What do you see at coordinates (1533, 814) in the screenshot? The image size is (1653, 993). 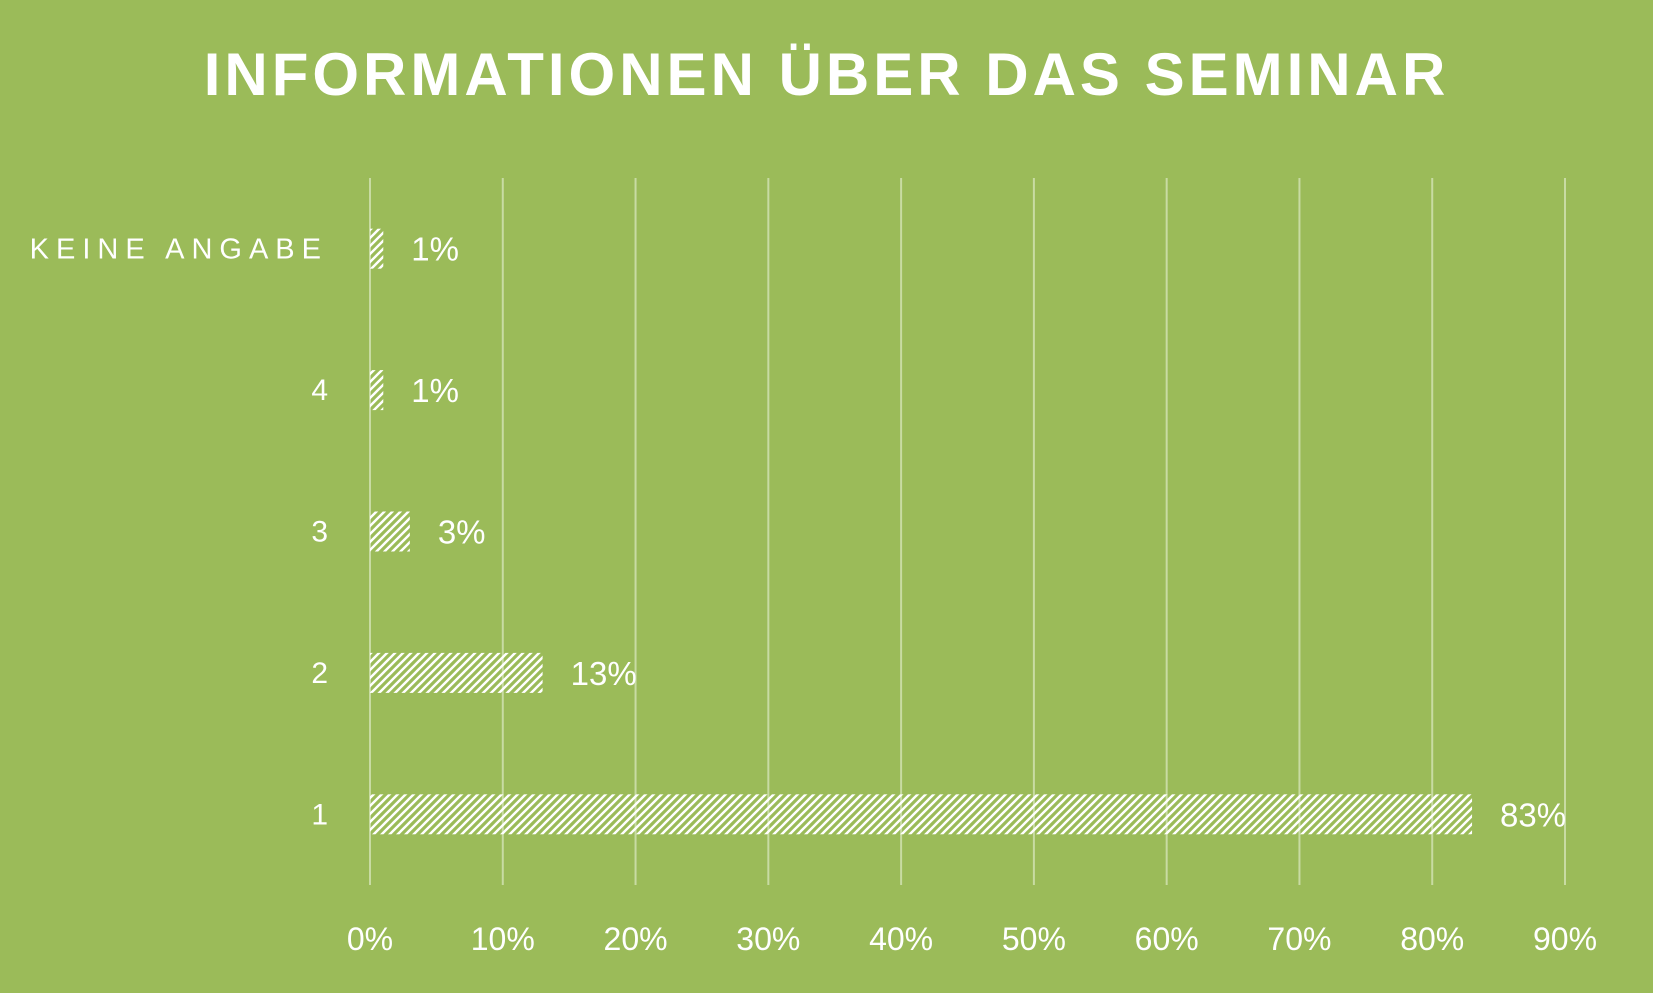 I see `data-label: 83%` at bounding box center [1533, 814].